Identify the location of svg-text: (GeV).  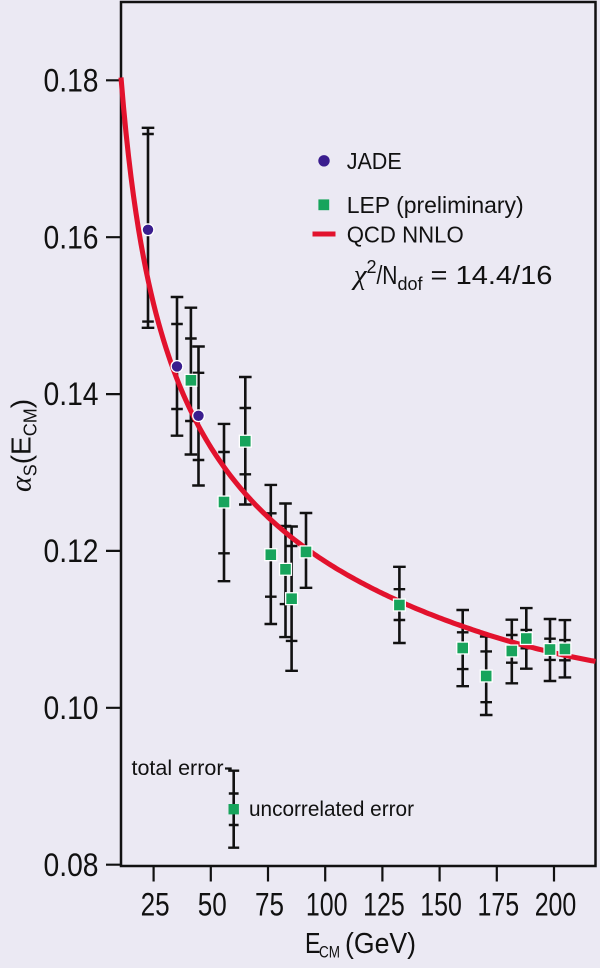
(380, 944).